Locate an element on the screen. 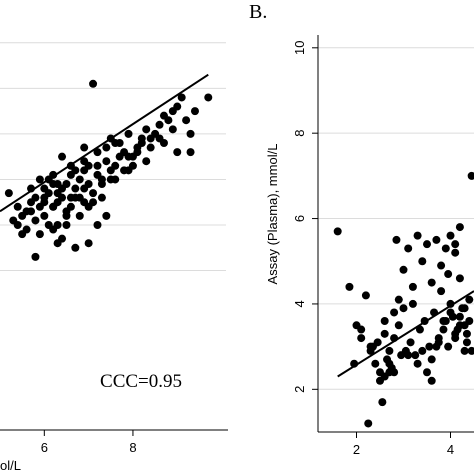 This screenshot has height=474, width=474. panel-b-y-tick-label: 10 is located at coordinates (299, 48).